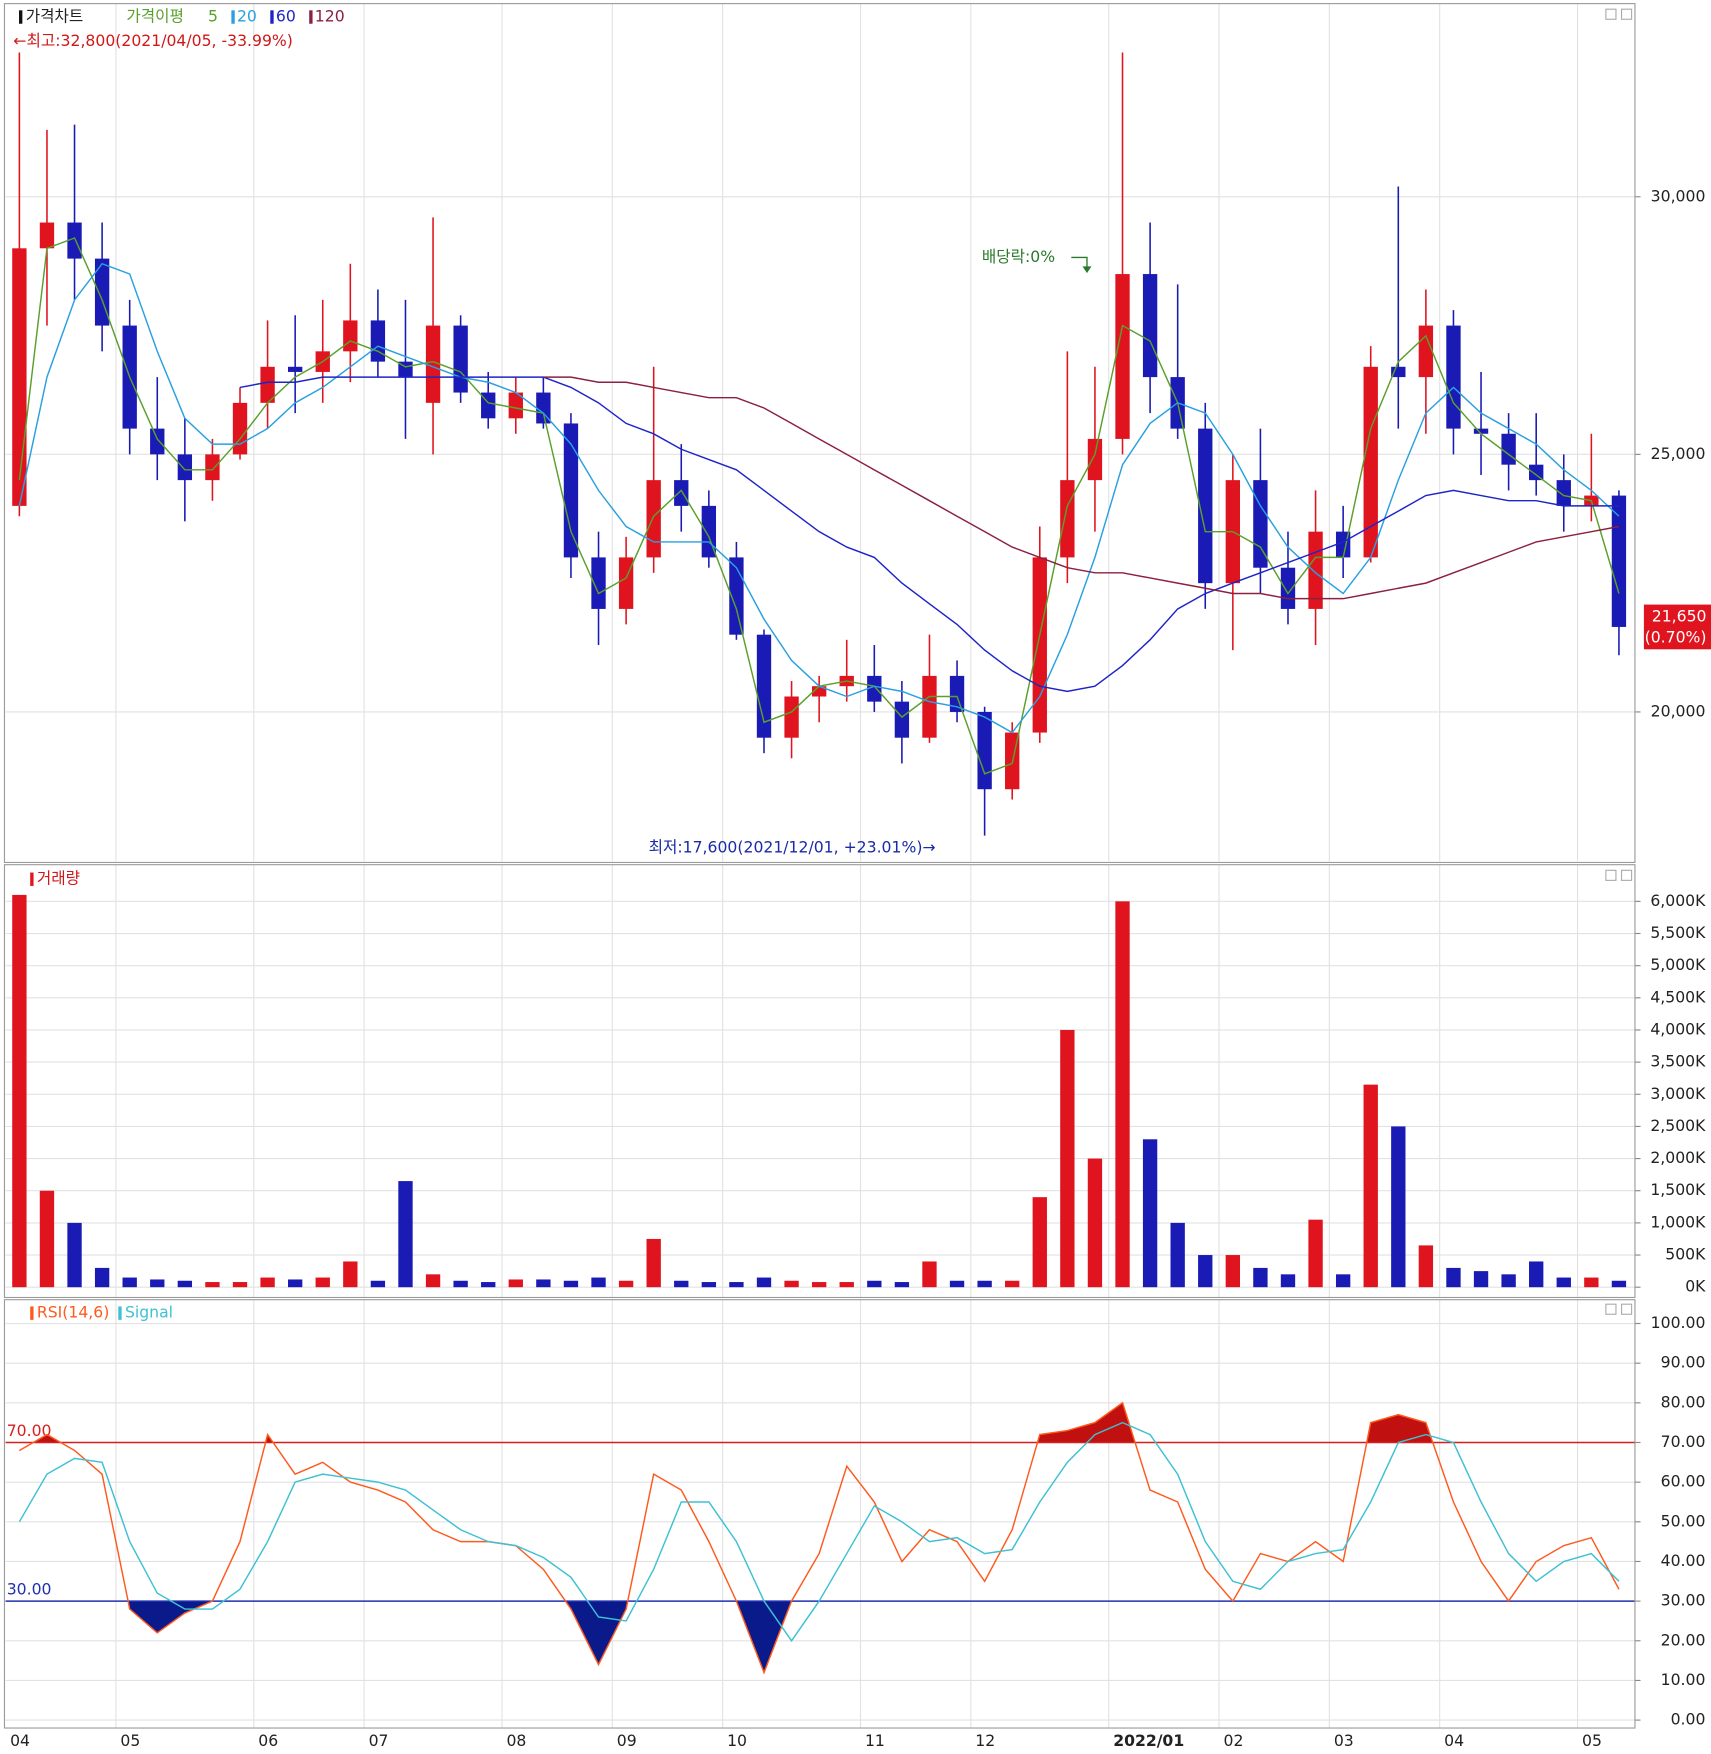 The height and width of the screenshot is (1754, 1711). Describe the element at coordinates (929, 534) in the screenshot. I see `moving-average-line` at that location.